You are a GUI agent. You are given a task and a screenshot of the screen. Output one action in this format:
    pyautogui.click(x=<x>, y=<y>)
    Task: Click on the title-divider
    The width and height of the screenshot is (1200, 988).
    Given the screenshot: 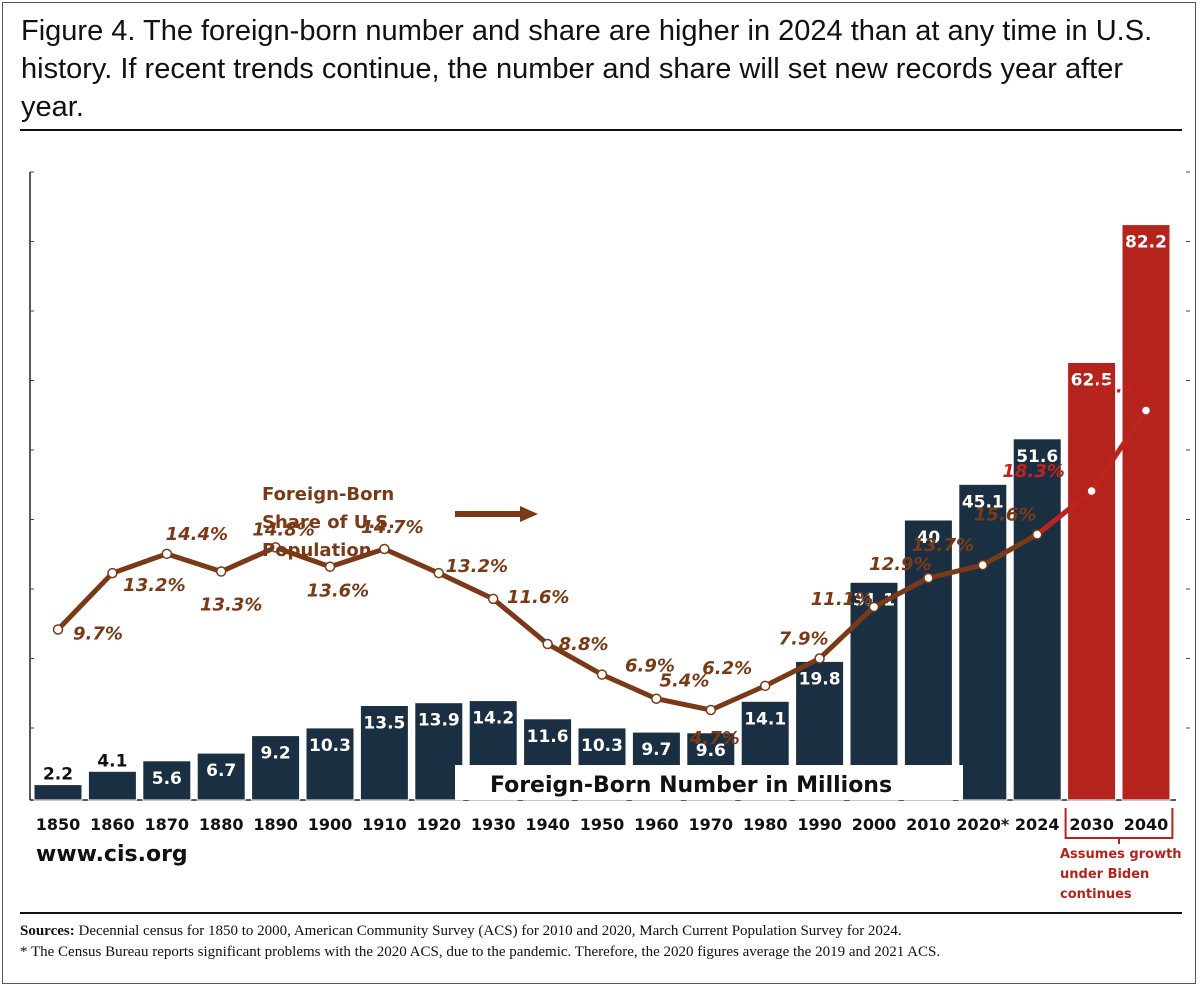 What is the action you would take?
    pyautogui.click(x=601, y=130)
    